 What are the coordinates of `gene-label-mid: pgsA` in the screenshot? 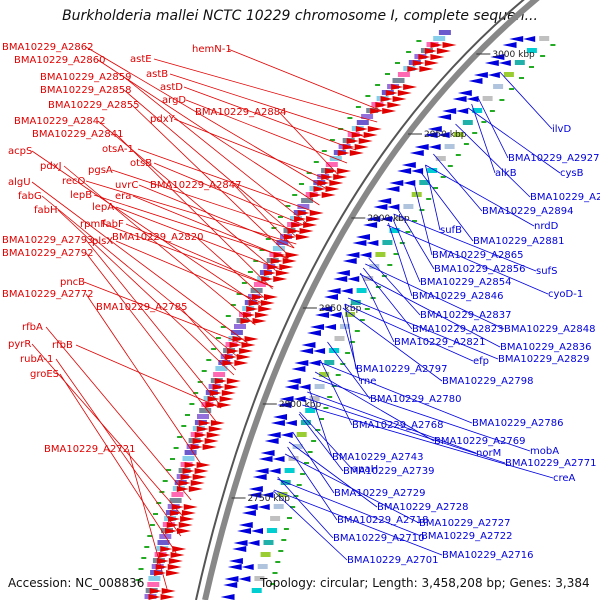 It's located at (100, 170).